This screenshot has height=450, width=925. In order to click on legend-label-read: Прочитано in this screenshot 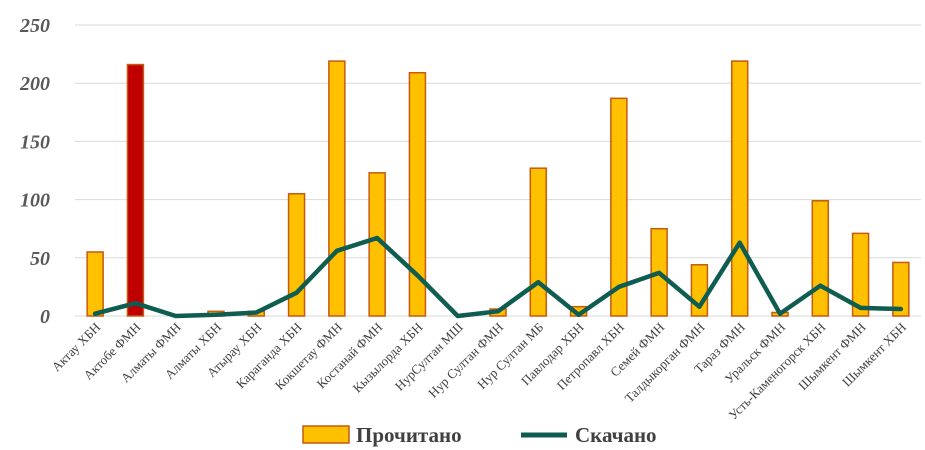, I will do `click(409, 435)`.